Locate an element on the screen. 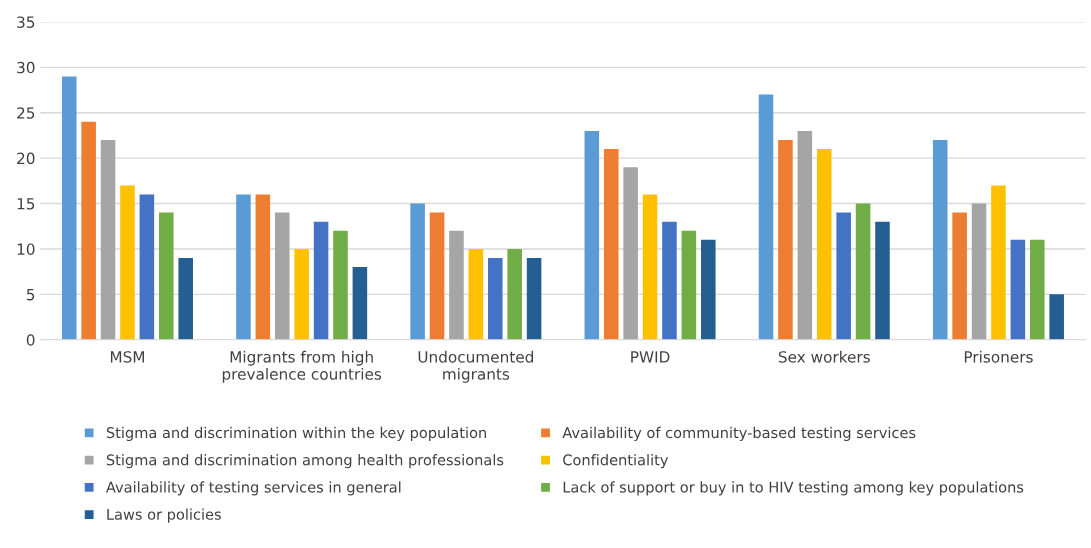 The image size is (1091, 548). legend-label: Lack of support or buy in to HIV testing among key populations is located at coordinates (793, 488).